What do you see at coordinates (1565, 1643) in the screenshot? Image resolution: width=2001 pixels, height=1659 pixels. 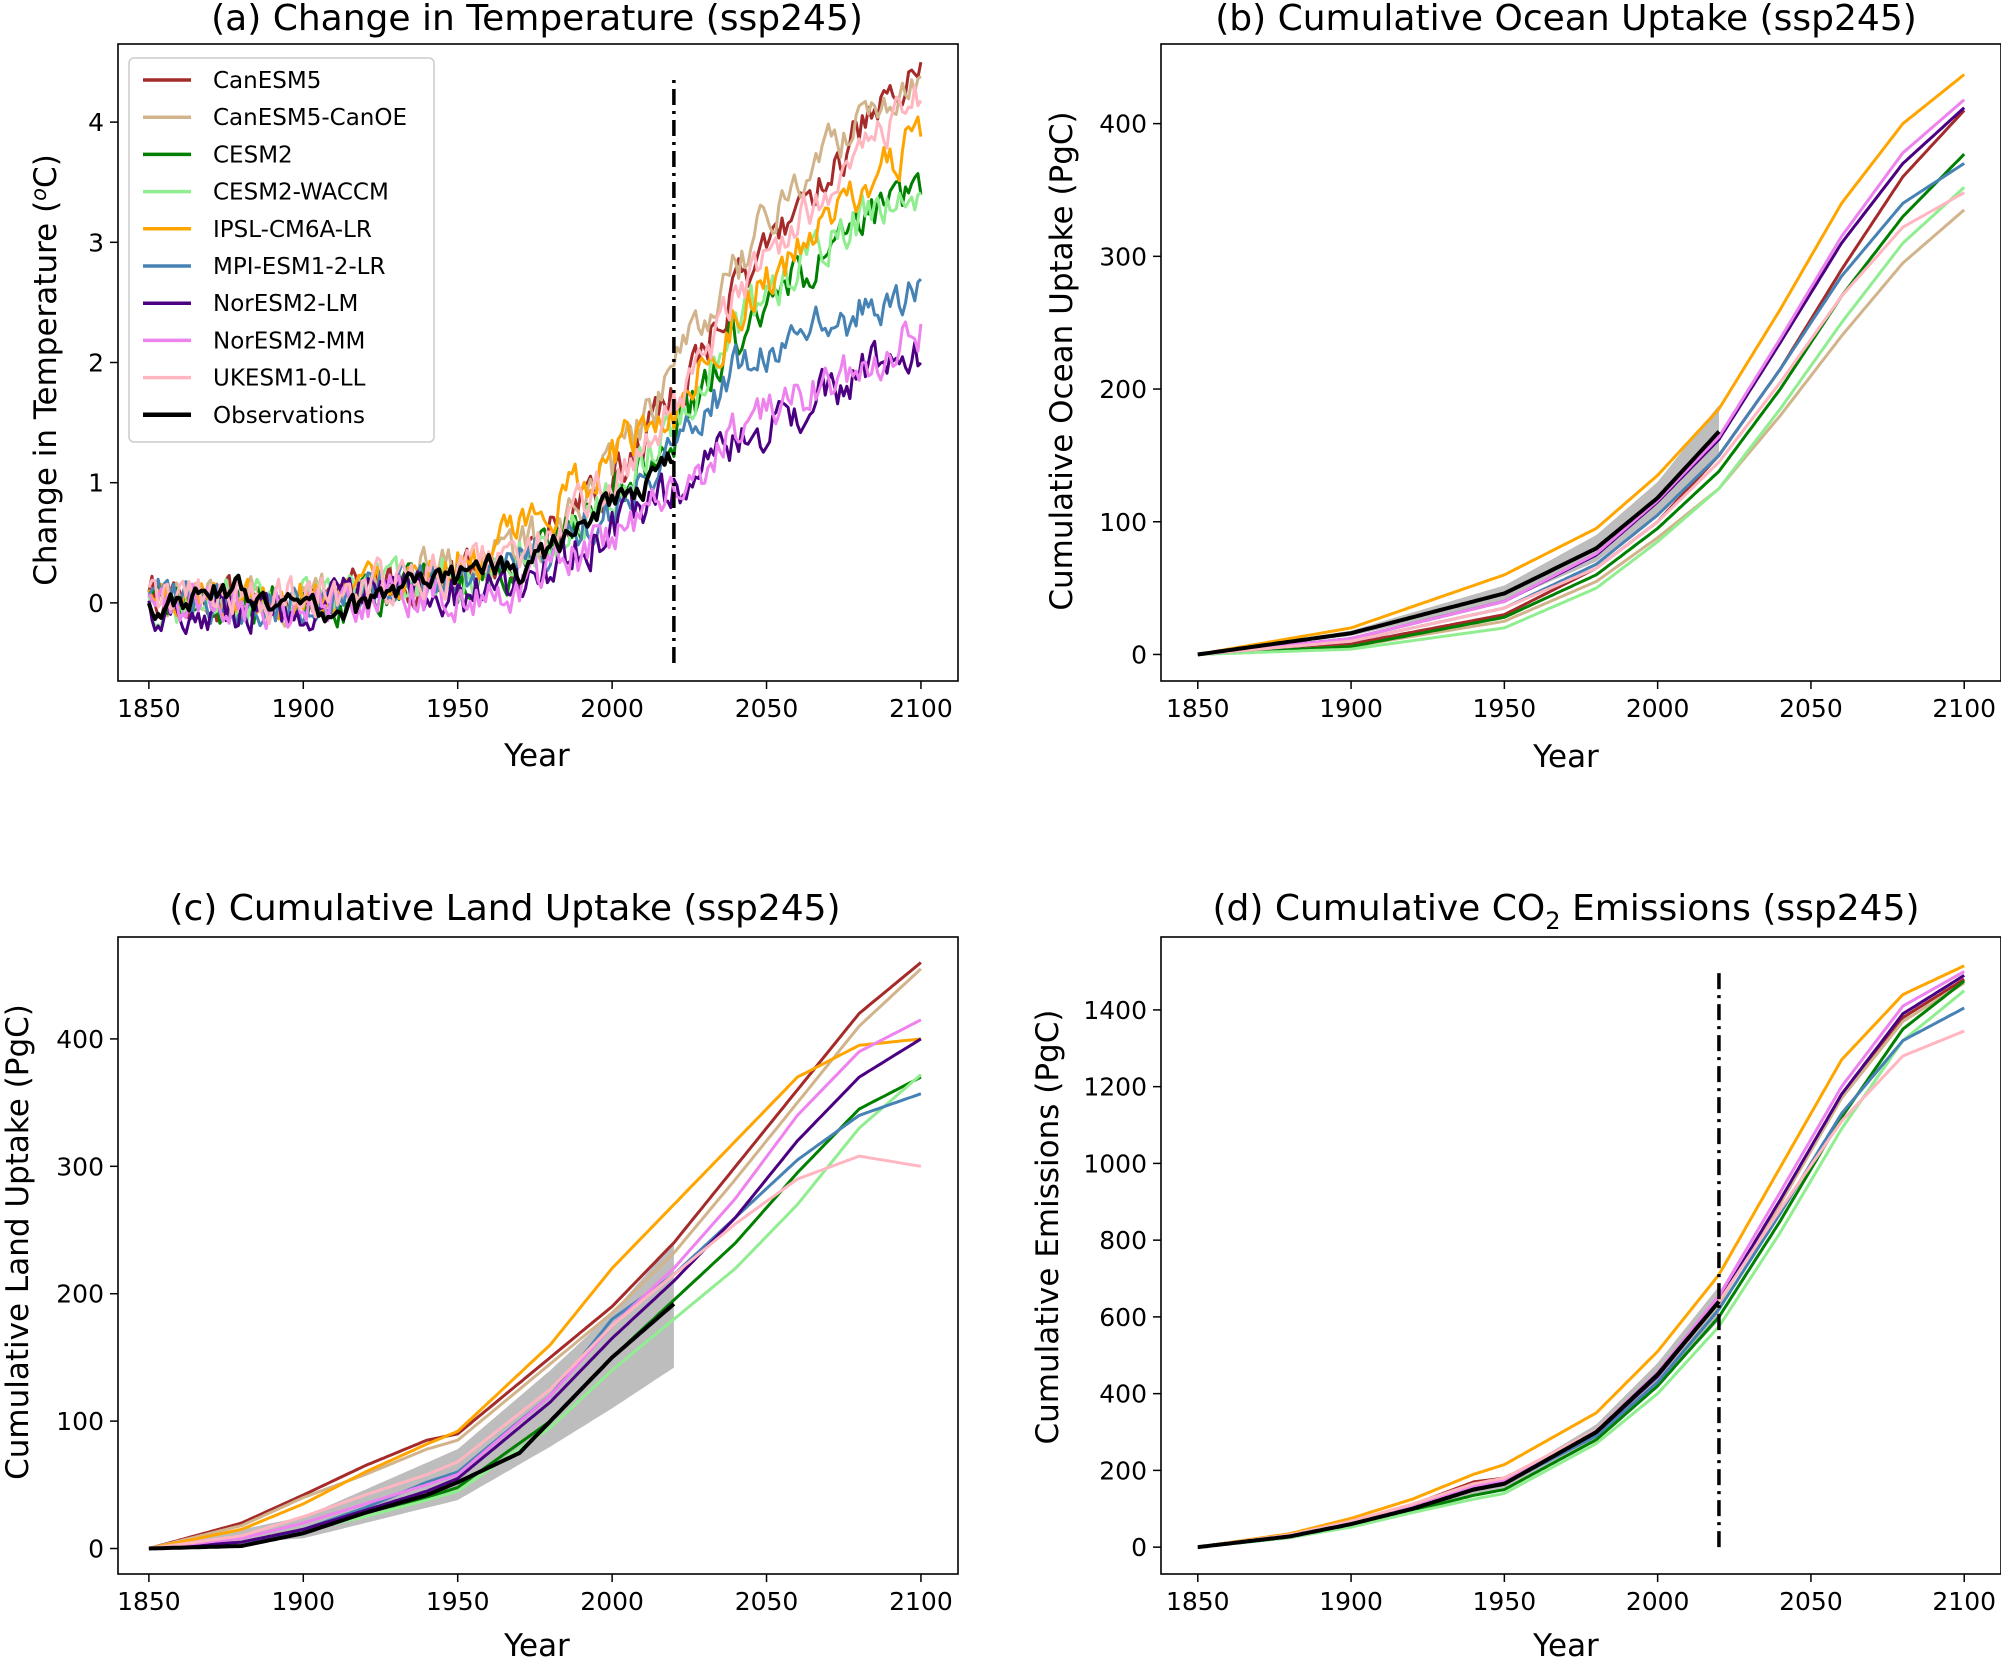 I see `panel-d-xlabel: Year` at bounding box center [1565, 1643].